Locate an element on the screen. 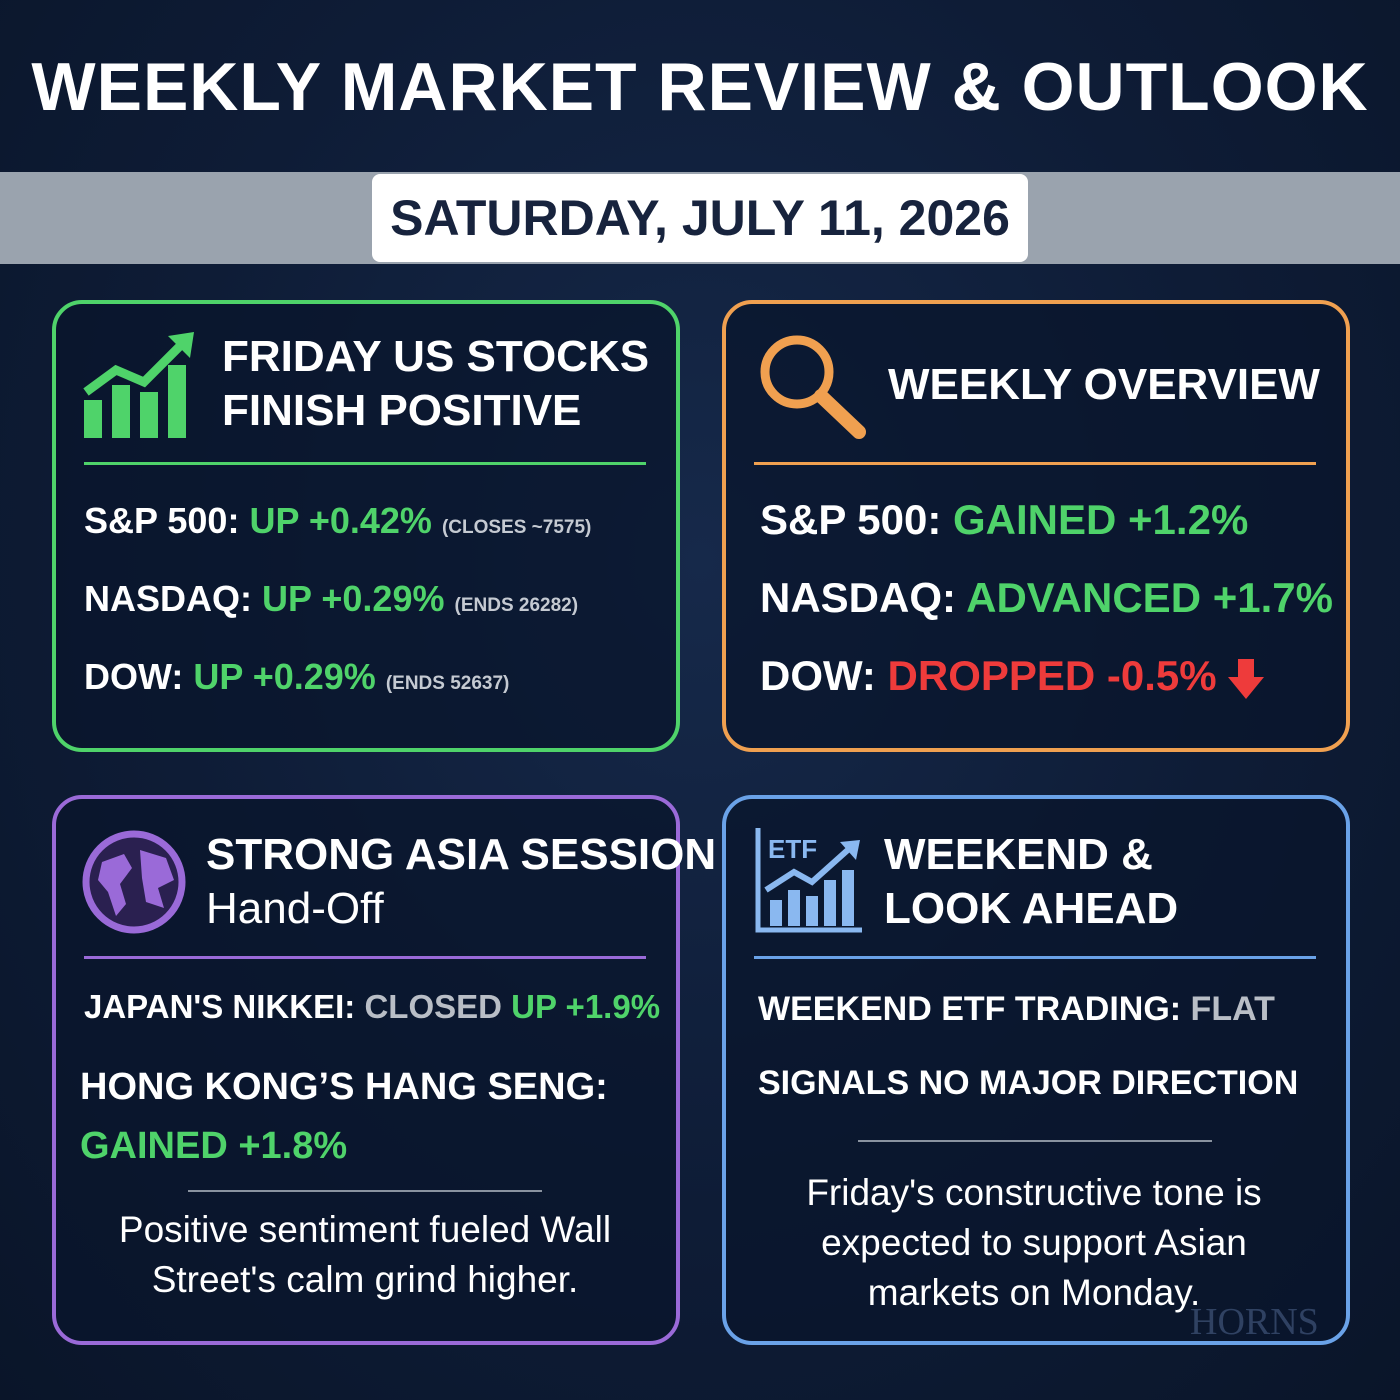  row: NASDAQ: UP +0.29% (ENDS 26282) is located at coordinates (331, 598).